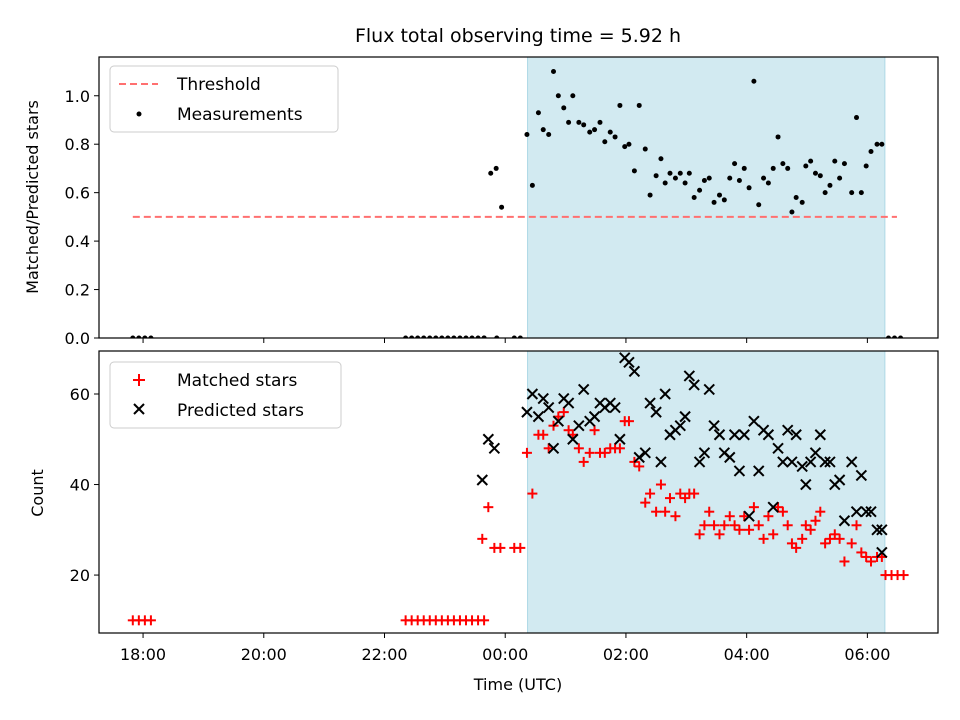  What do you see at coordinates (384, 654) in the screenshot?
I see `x-tick-label: 22:00` at bounding box center [384, 654].